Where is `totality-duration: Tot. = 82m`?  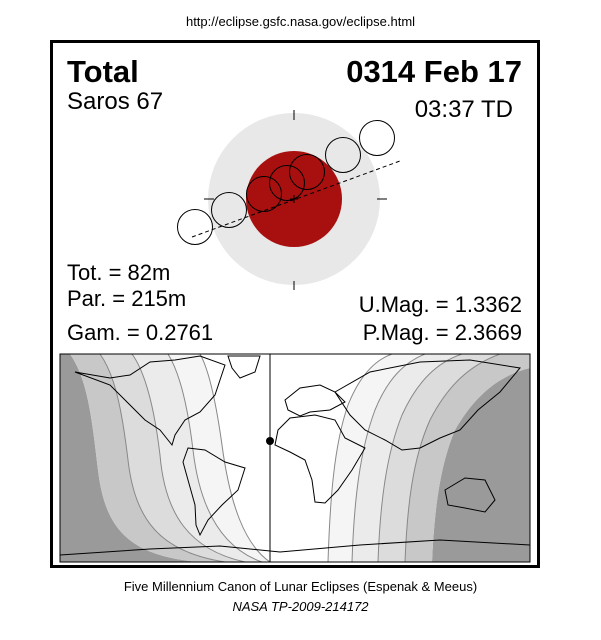
totality-duration: Tot. = 82m is located at coordinates (119, 272).